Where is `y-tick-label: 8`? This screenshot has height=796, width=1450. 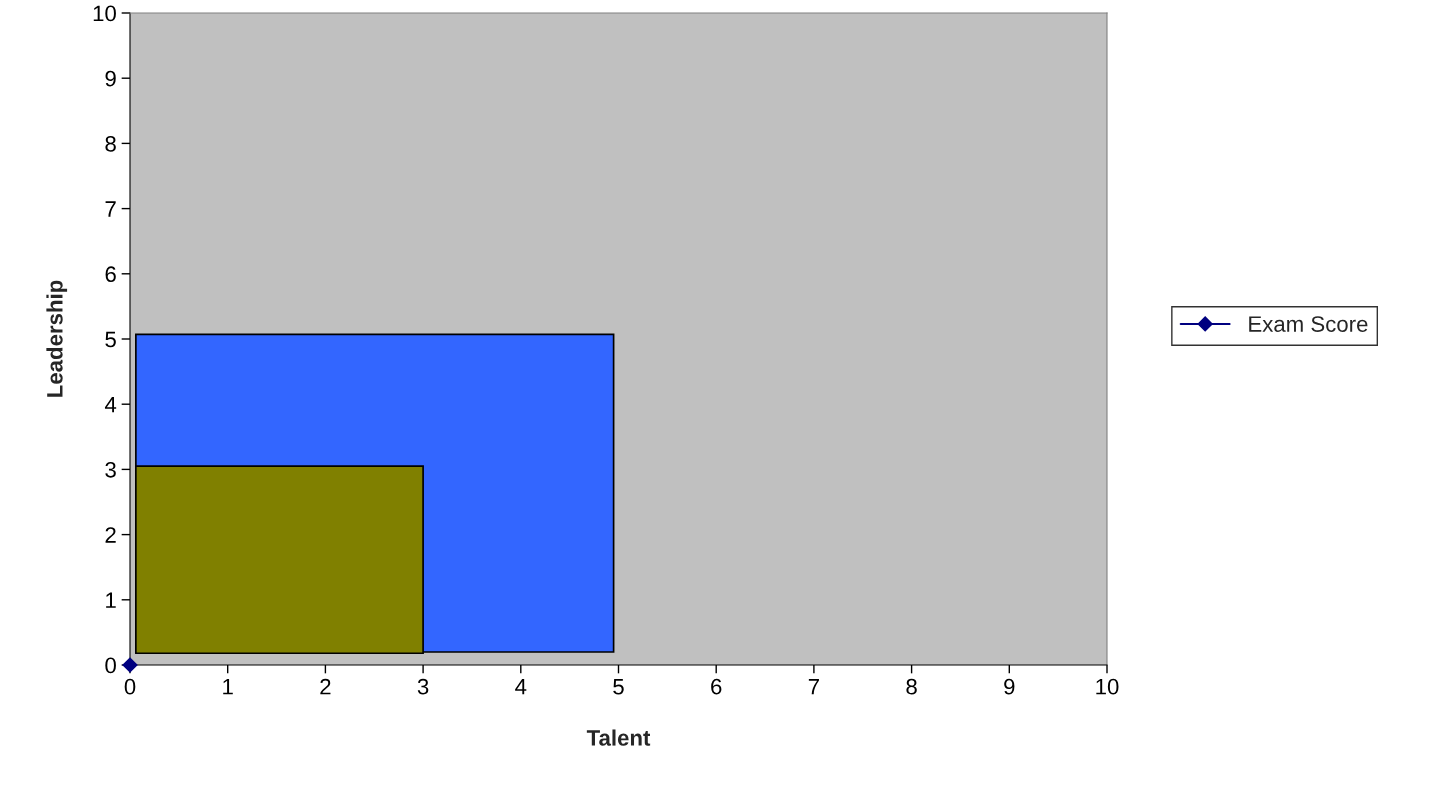
y-tick-label: 8 is located at coordinates (110, 143).